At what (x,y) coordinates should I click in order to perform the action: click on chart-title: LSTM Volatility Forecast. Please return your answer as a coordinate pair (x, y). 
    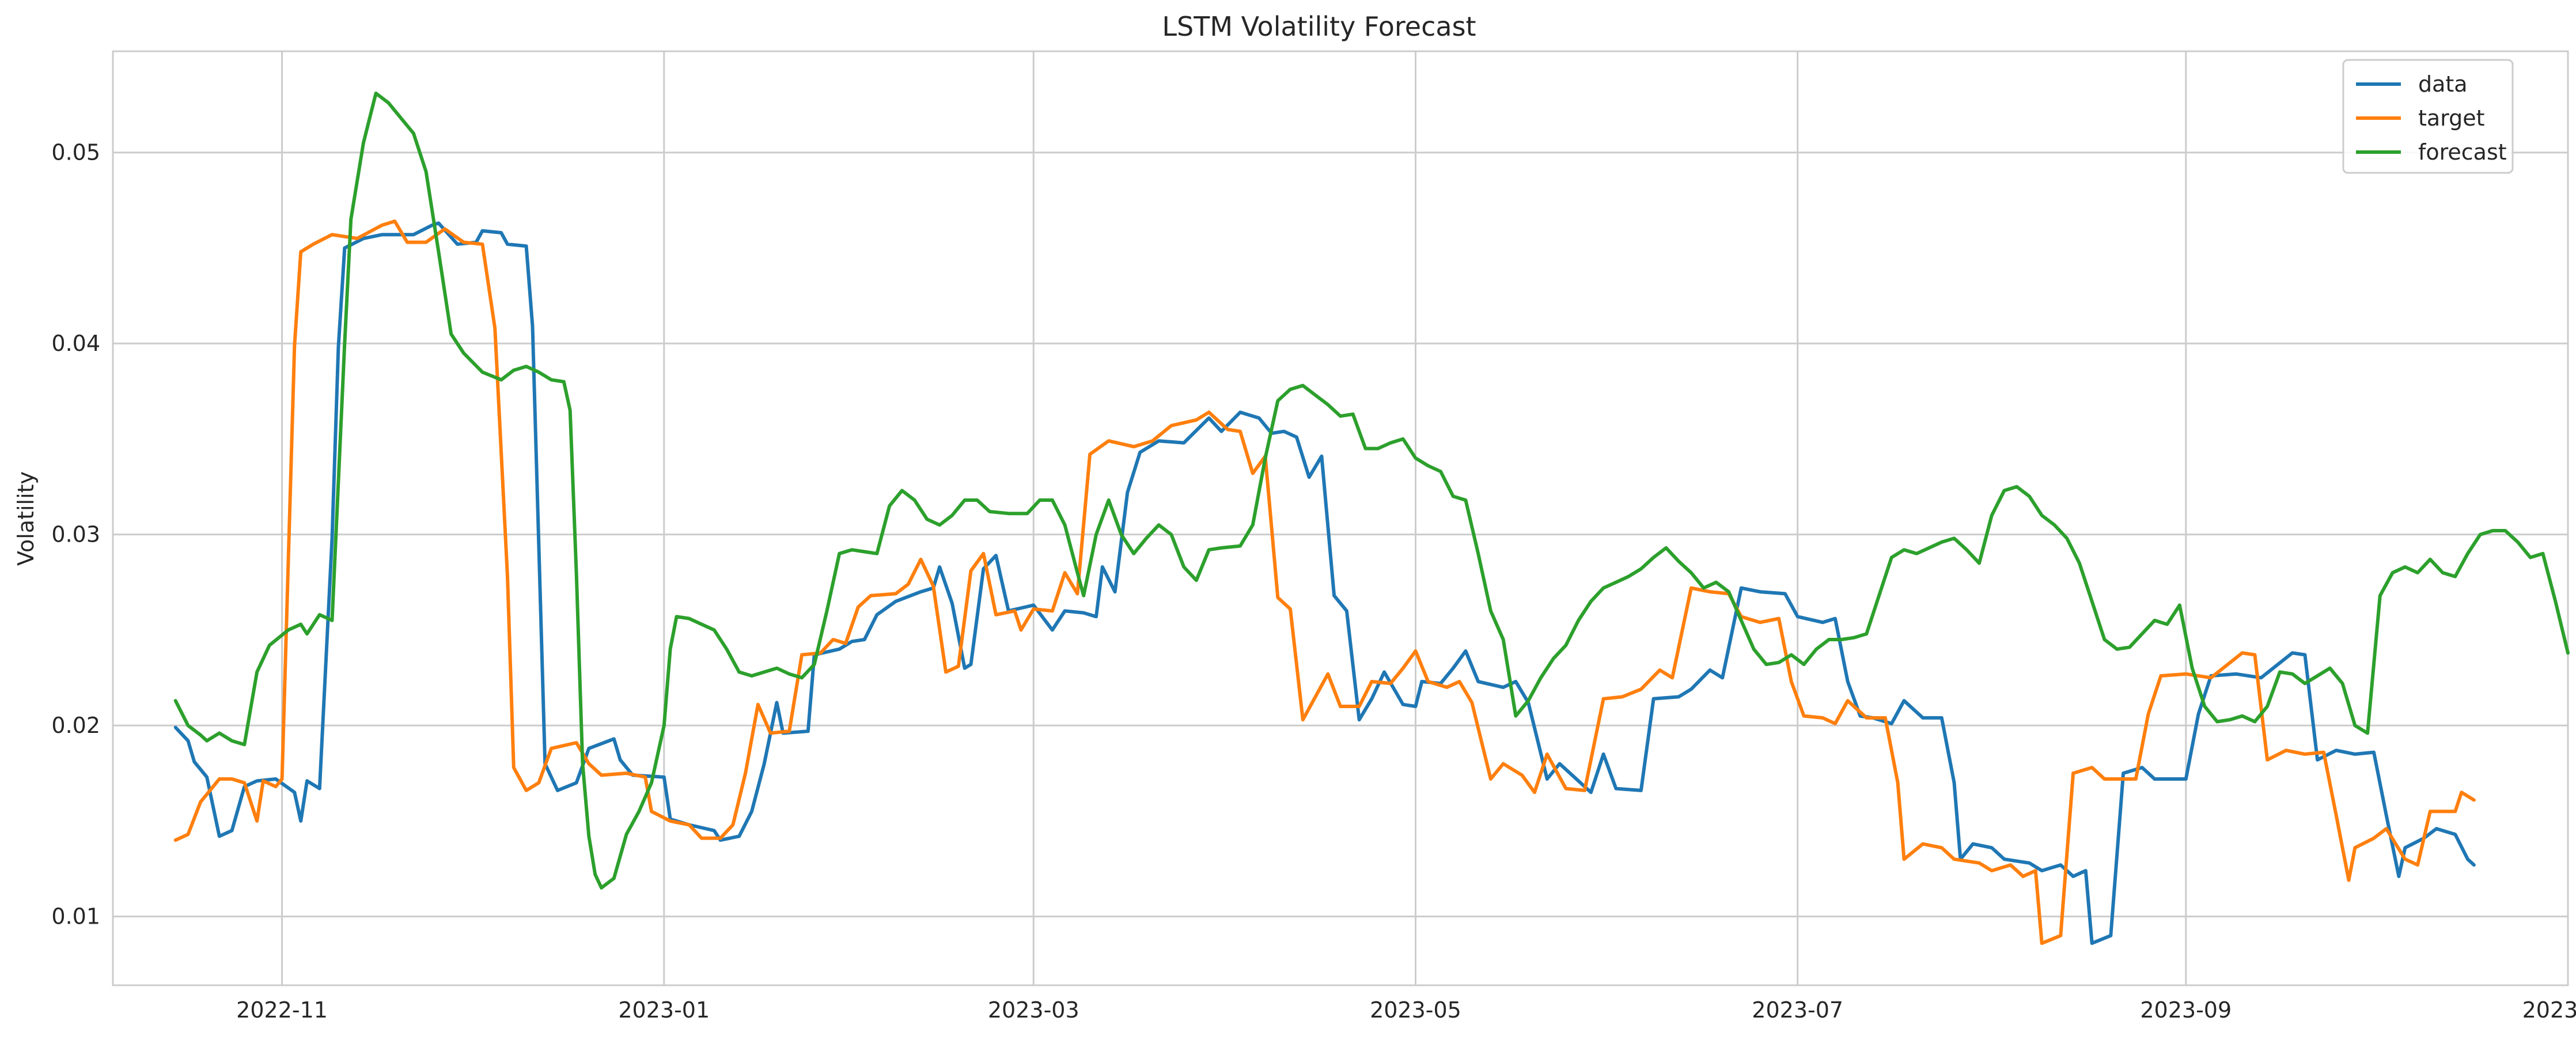
    Looking at the image, I should click on (1319, 26).